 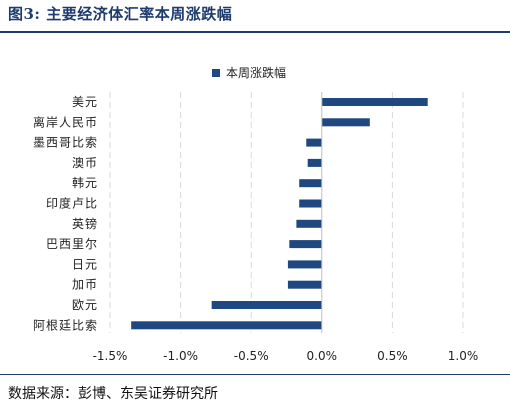 What do you see at coordinates (256, 73) in the screenshot?
I see `legend-label: 本周涨跌幅` at bounding box center [256, 73].